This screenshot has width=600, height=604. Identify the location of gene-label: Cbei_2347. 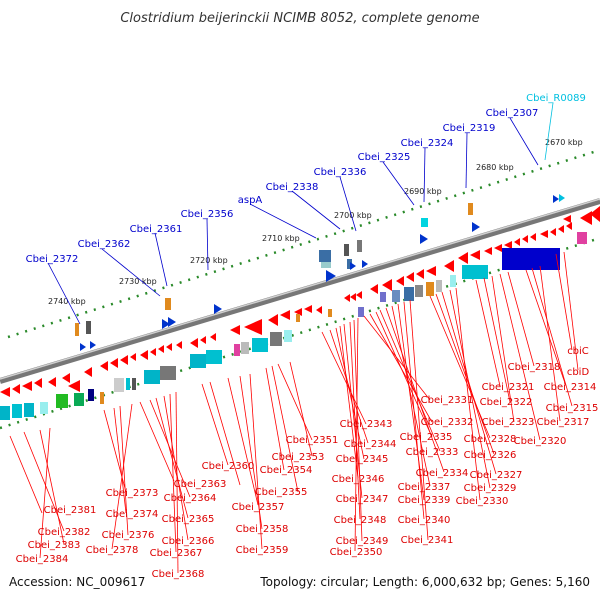
(362, 499).